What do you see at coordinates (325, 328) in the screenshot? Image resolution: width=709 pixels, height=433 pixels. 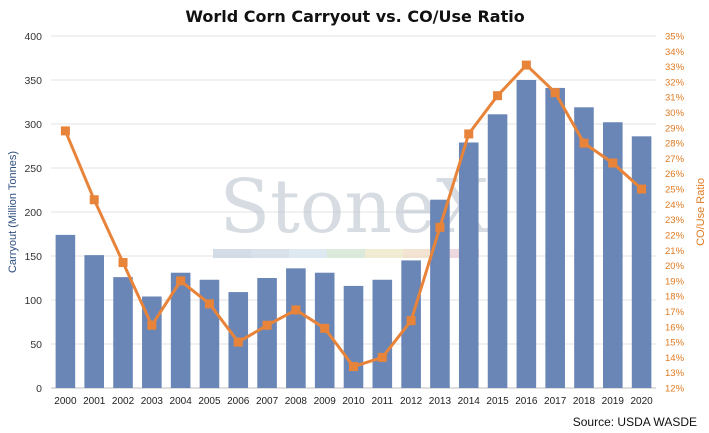 I see `ratio-point-2009` at bounding box center [325, 328].